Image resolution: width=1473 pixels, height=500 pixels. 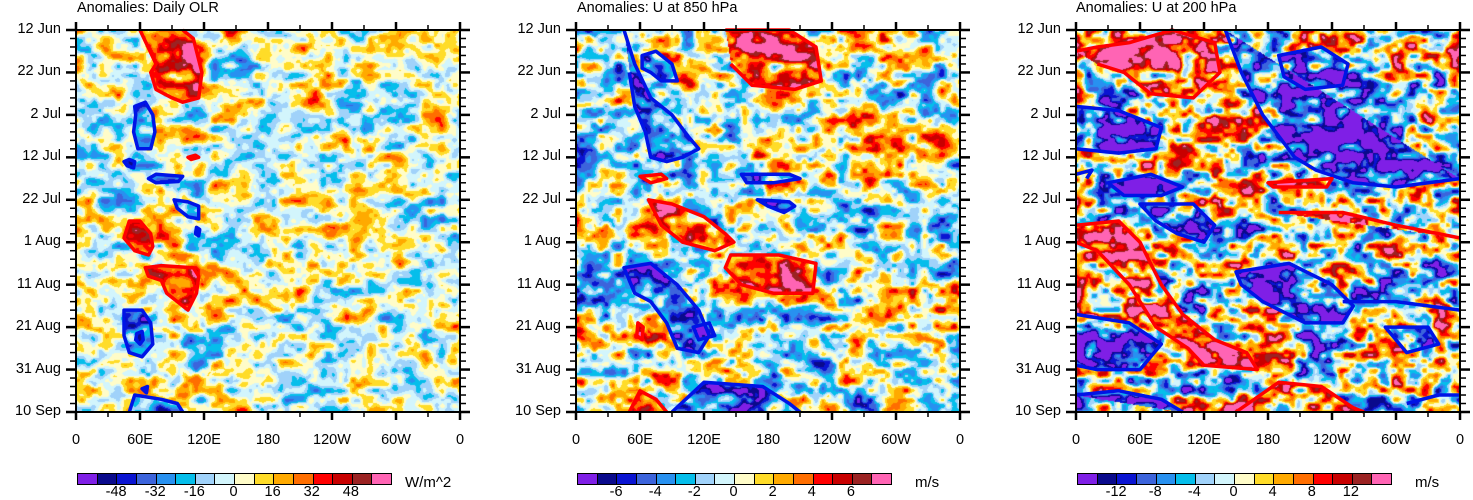 What do you see at coordinates (1311, 492) in the screenshot?
I see `colorbar-label: 8` at bounding box center [1311, 492].